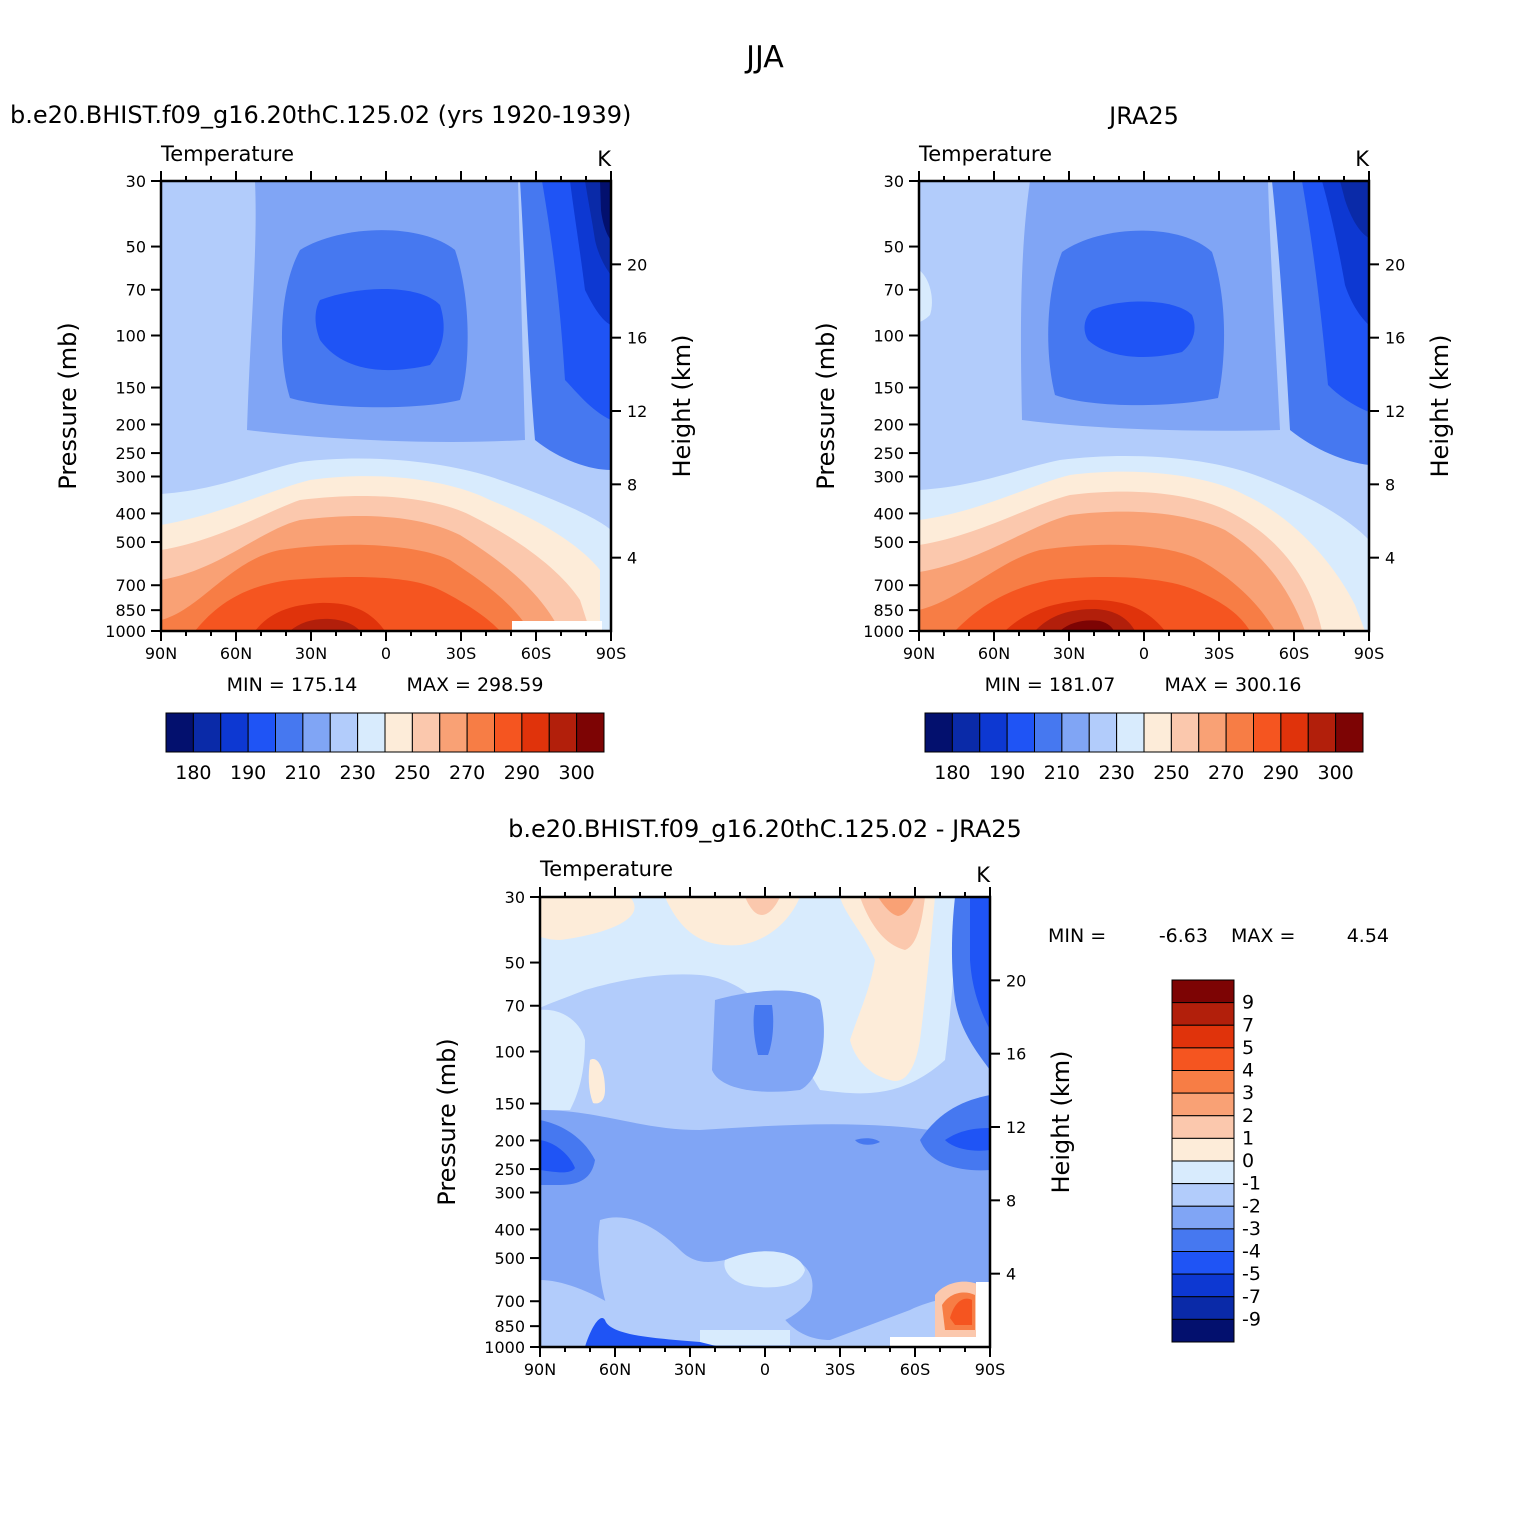 This screenshot has width=1530, height=1530. What do you see at coordinates (475, 685) in the screenshot?
I see `max-text: MAX = 298.59` at bounding box center [475, 685].